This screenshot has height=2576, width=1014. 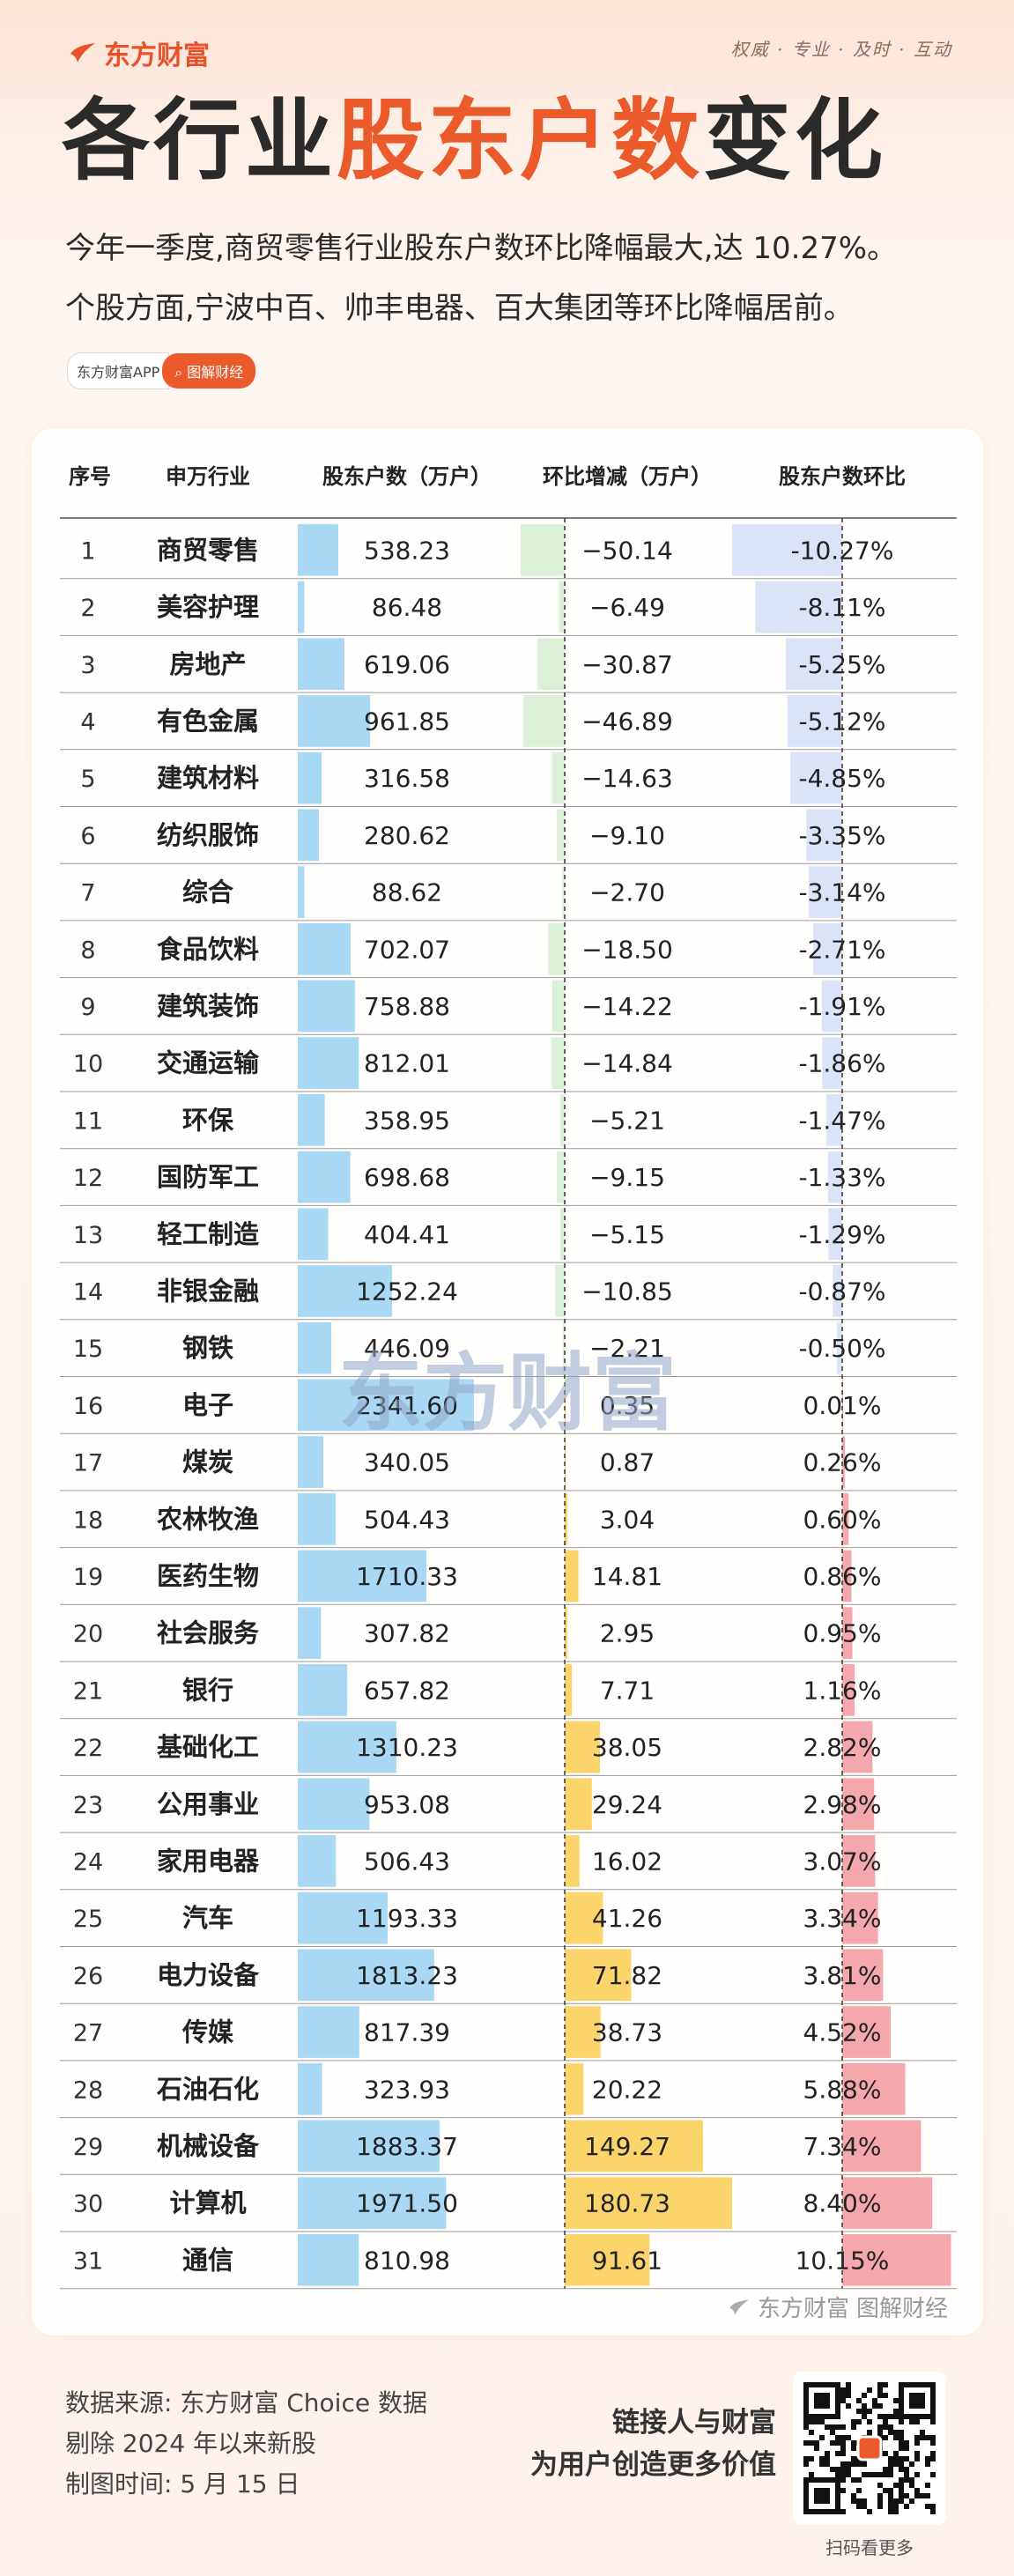 I want to click on row-rank: 15, so click(x=88, y=1349).